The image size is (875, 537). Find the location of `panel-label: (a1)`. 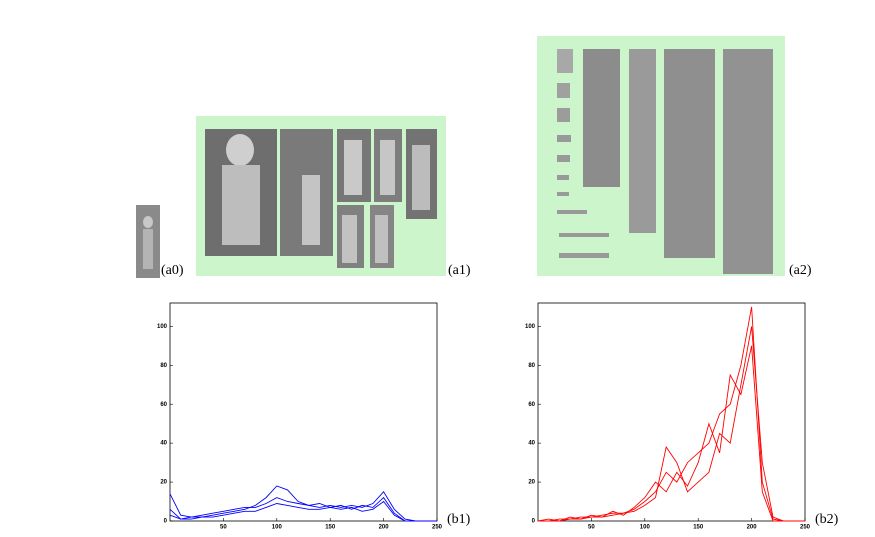

panel-label: (a1) is located at coordinates (459, 270).